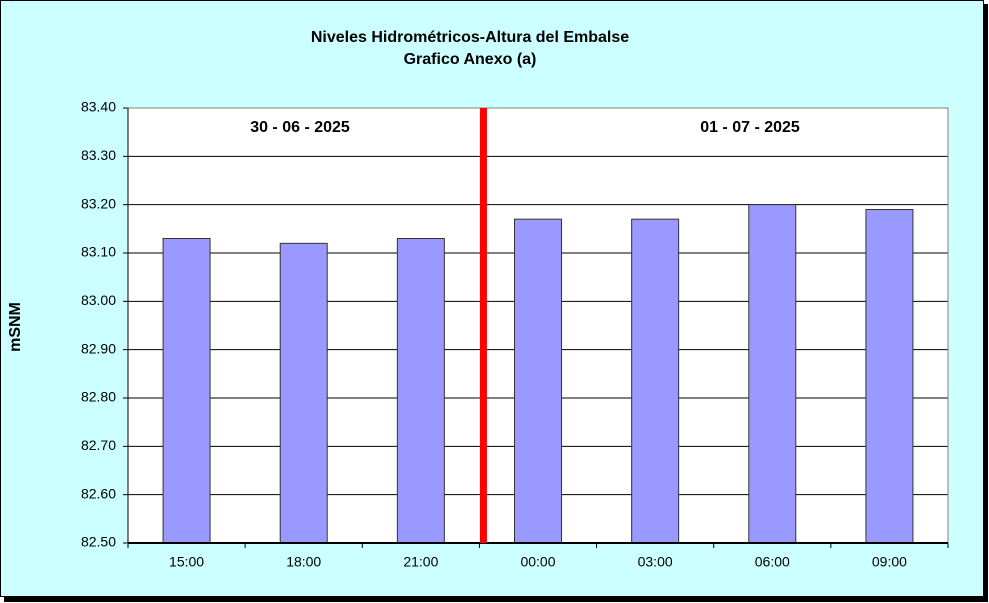 The width and height of the screenshot is (989, 603). I want to click on y-tick-label: 83.30, so click(98, 155).